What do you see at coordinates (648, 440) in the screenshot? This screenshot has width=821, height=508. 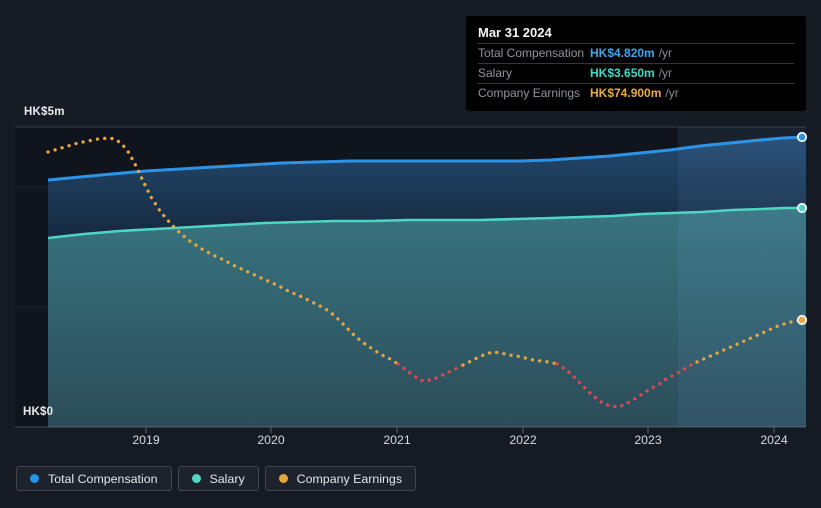 I see `x-axis-label: 2023` at bounding box center [648, 440].